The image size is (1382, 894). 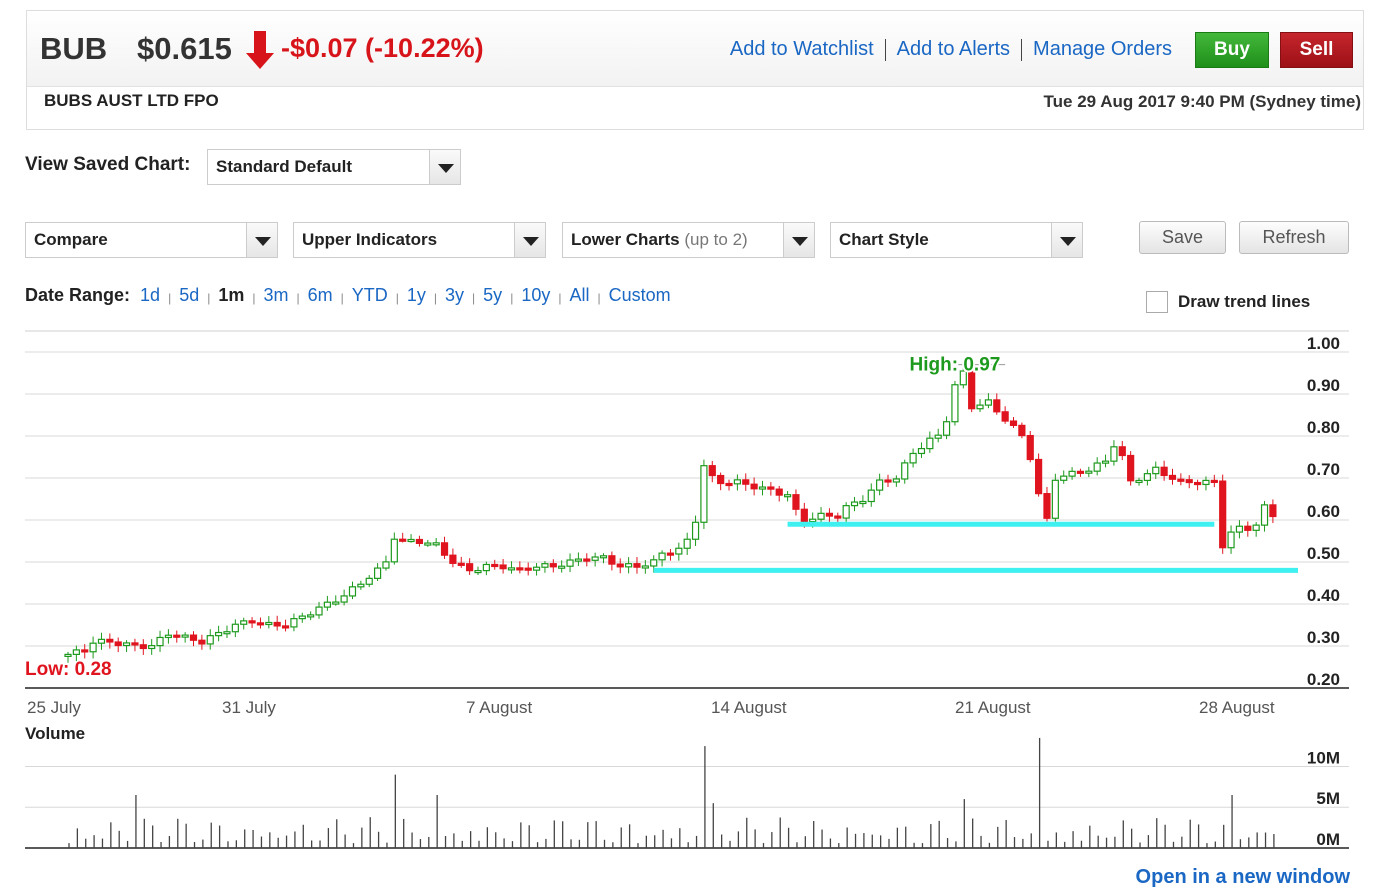 What do you see at coordinates (639, 295) in the screenshot?
I see `date-range-custom: Custom` at bounding box center [639, 295].